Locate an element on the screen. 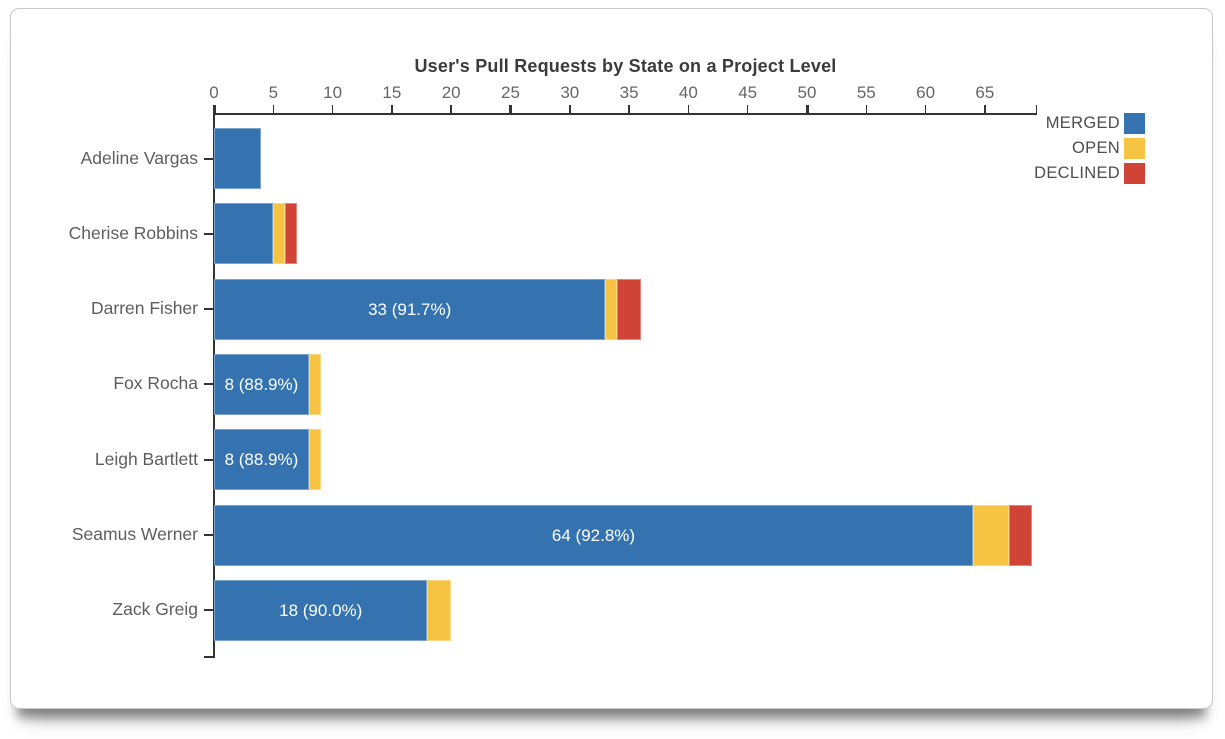 Image resolution: width=1225 pixels, height=739 pixels. y-axis-end-tick is located at coordinates (209, 657).